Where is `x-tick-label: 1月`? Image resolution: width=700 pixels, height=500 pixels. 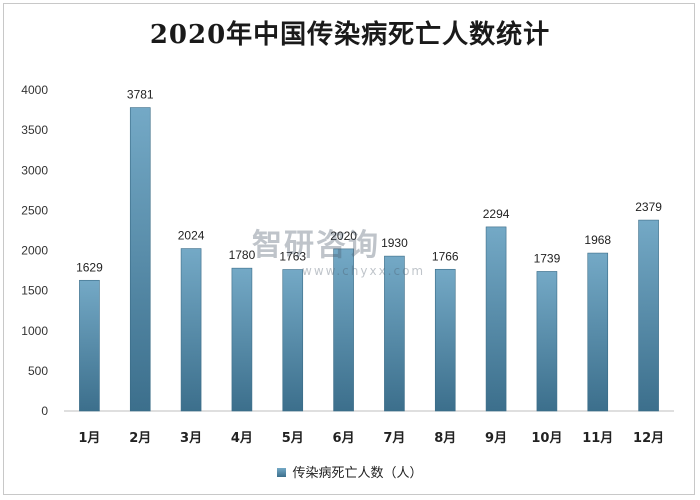
x-tick-label: 1月 is located at coordinates (89, 438).